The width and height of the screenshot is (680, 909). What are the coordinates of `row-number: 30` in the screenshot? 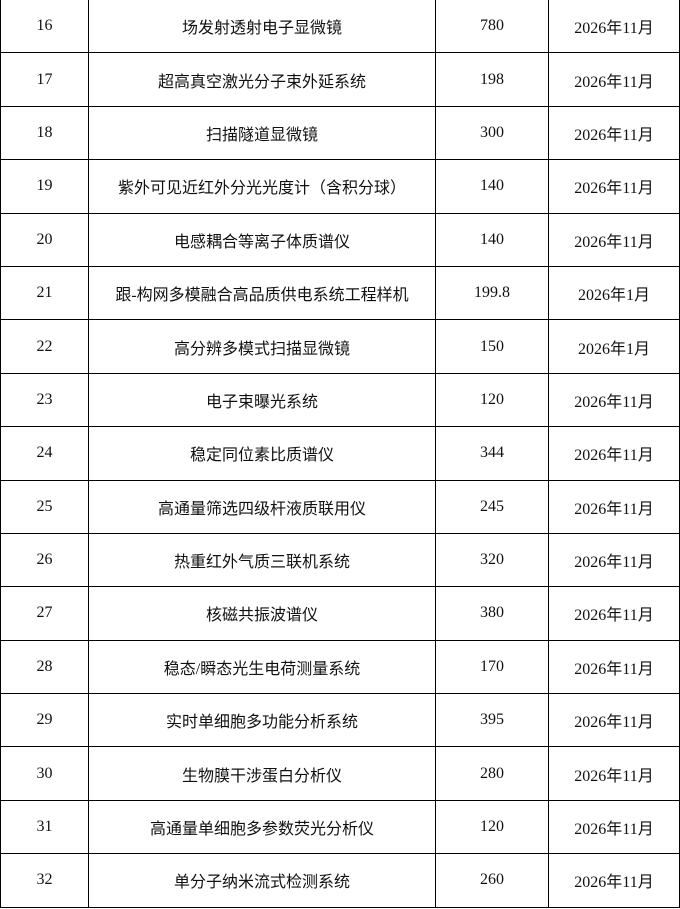 It's located at (44, 773).